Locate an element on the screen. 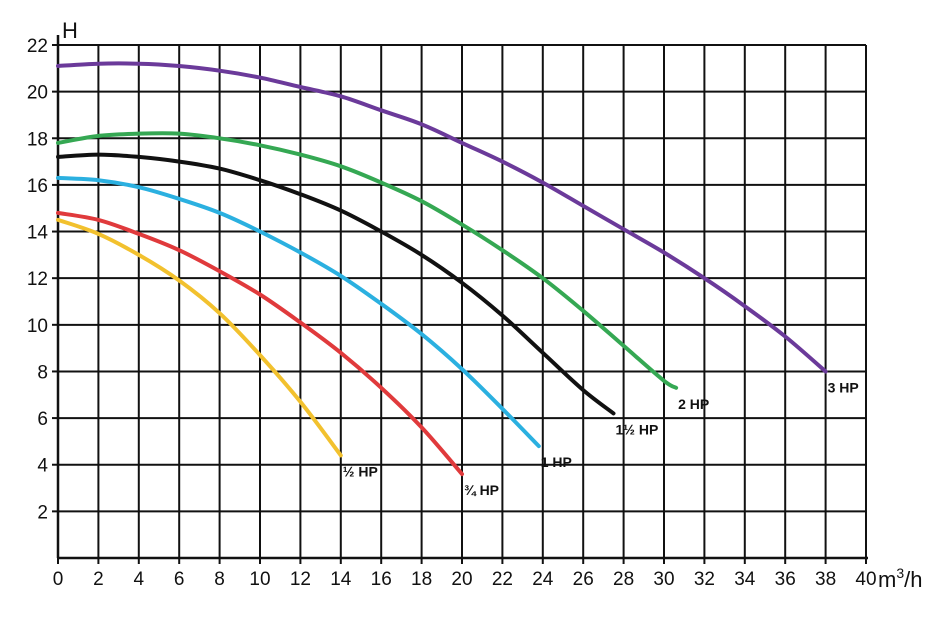  y-tick-label-4: 4 is located at coordinates (42, 466).